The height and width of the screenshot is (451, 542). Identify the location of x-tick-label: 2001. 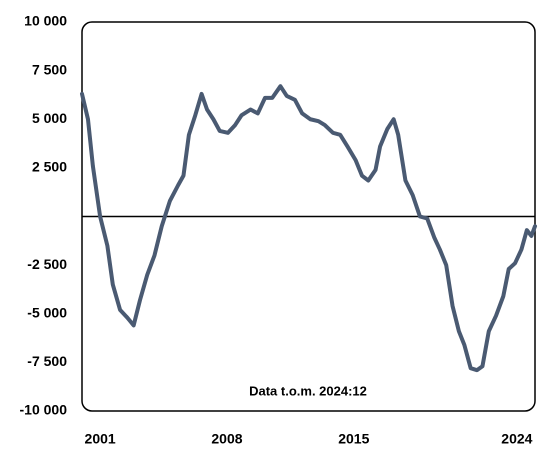
(100, 439).